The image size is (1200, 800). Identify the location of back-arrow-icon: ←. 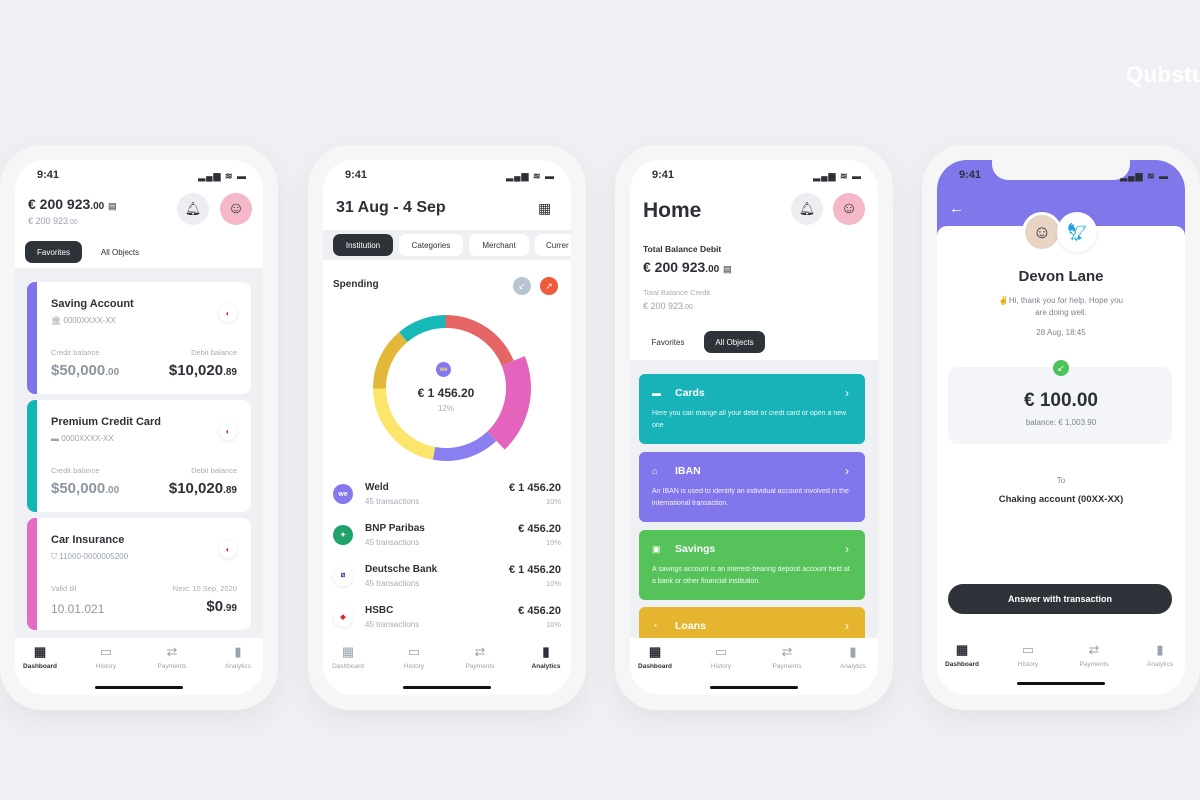
(956, 208).